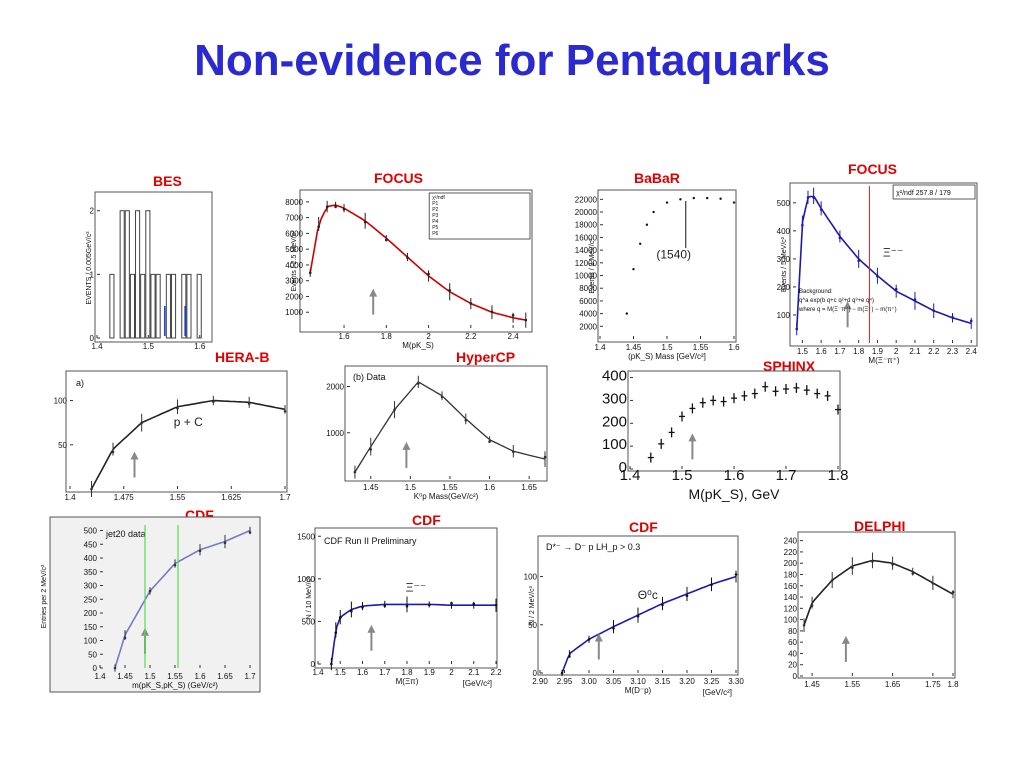 This screenshot has width=1024, height=768. I want to click on x-tick-label: 1.45, so click(812, 684).